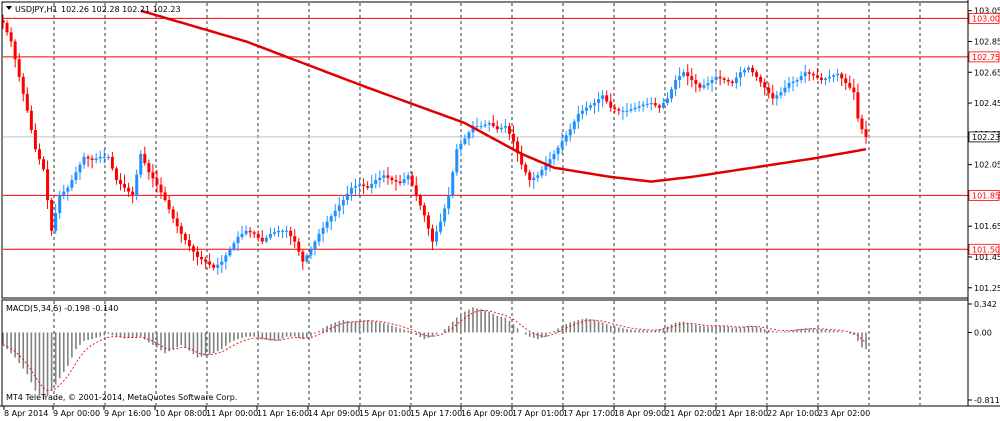 This screenshot has height=421, width=1000. What do you see at coordinates (987, 11) in the screenshot?
I see `price-tick-label: 103.05` at bounding box center [987, 11].